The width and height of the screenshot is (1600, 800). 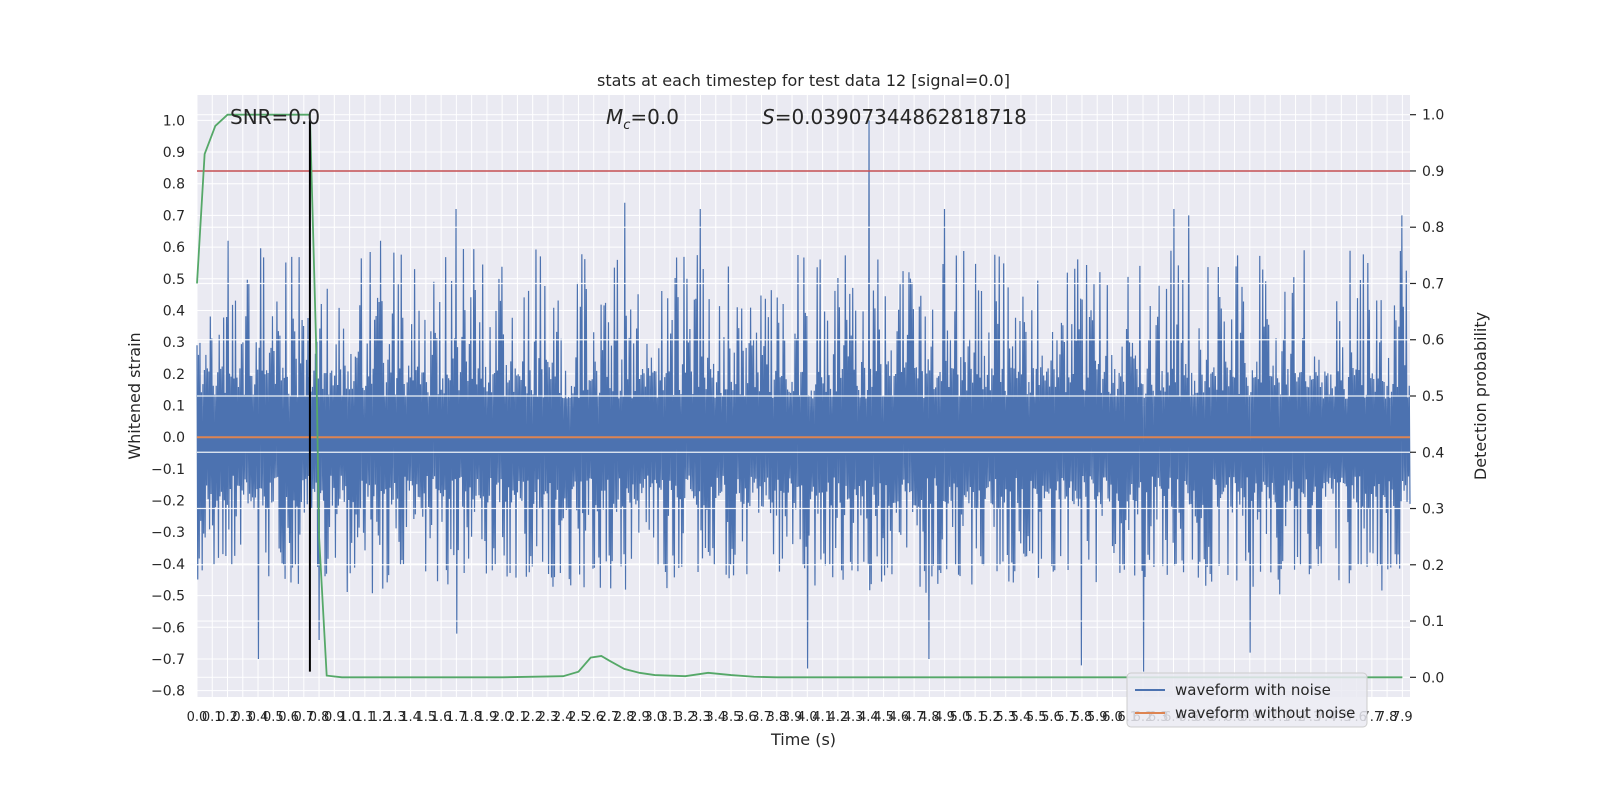 I want to click on x-tick-label: 2.9, so click(x=639, y=717).